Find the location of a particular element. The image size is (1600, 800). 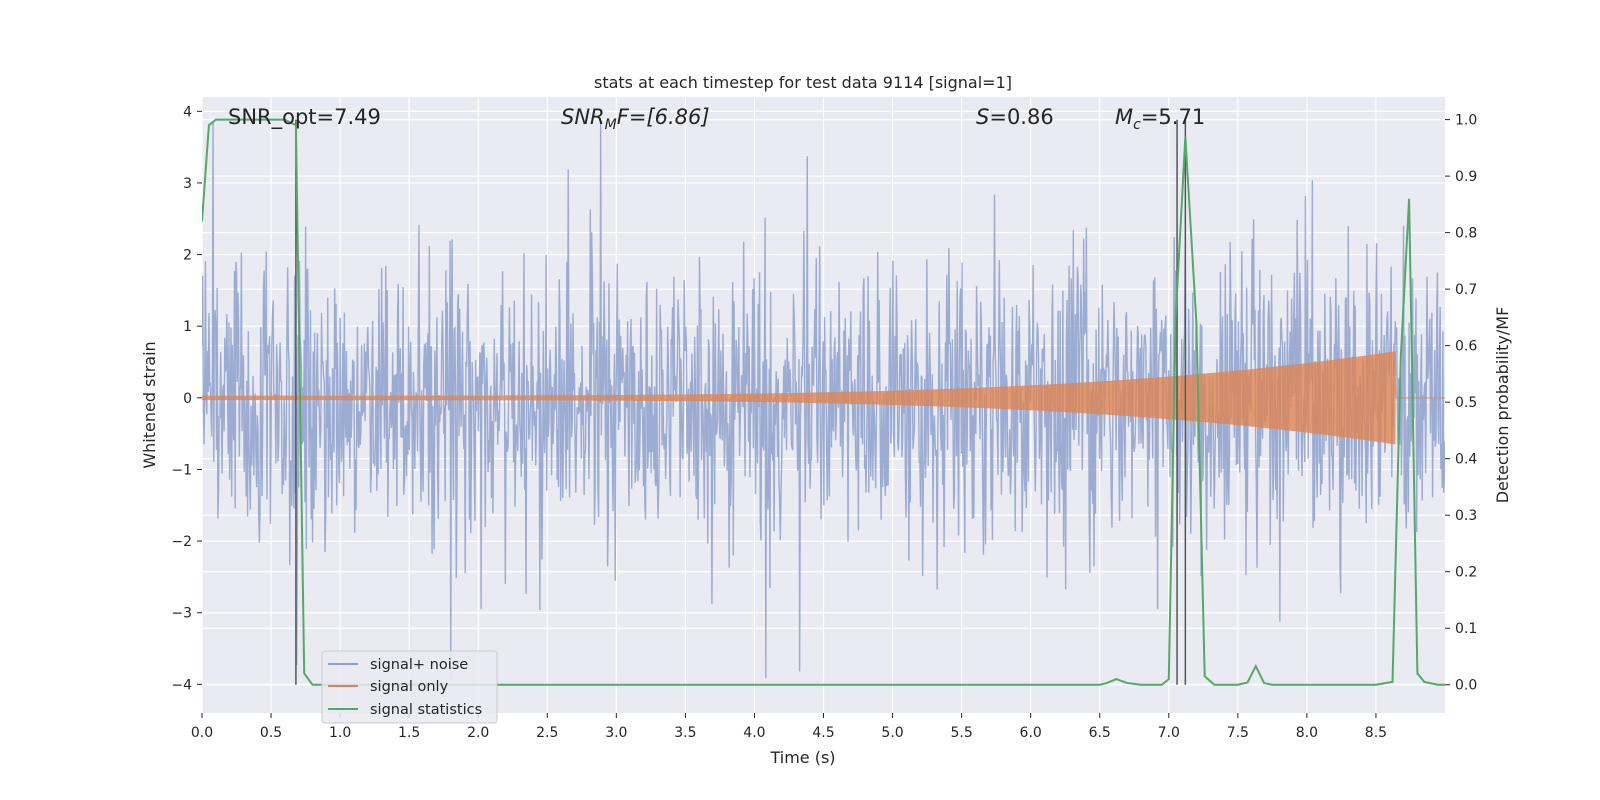

annotation-snr-mf-sub: M is located at coordinates (611, 125).